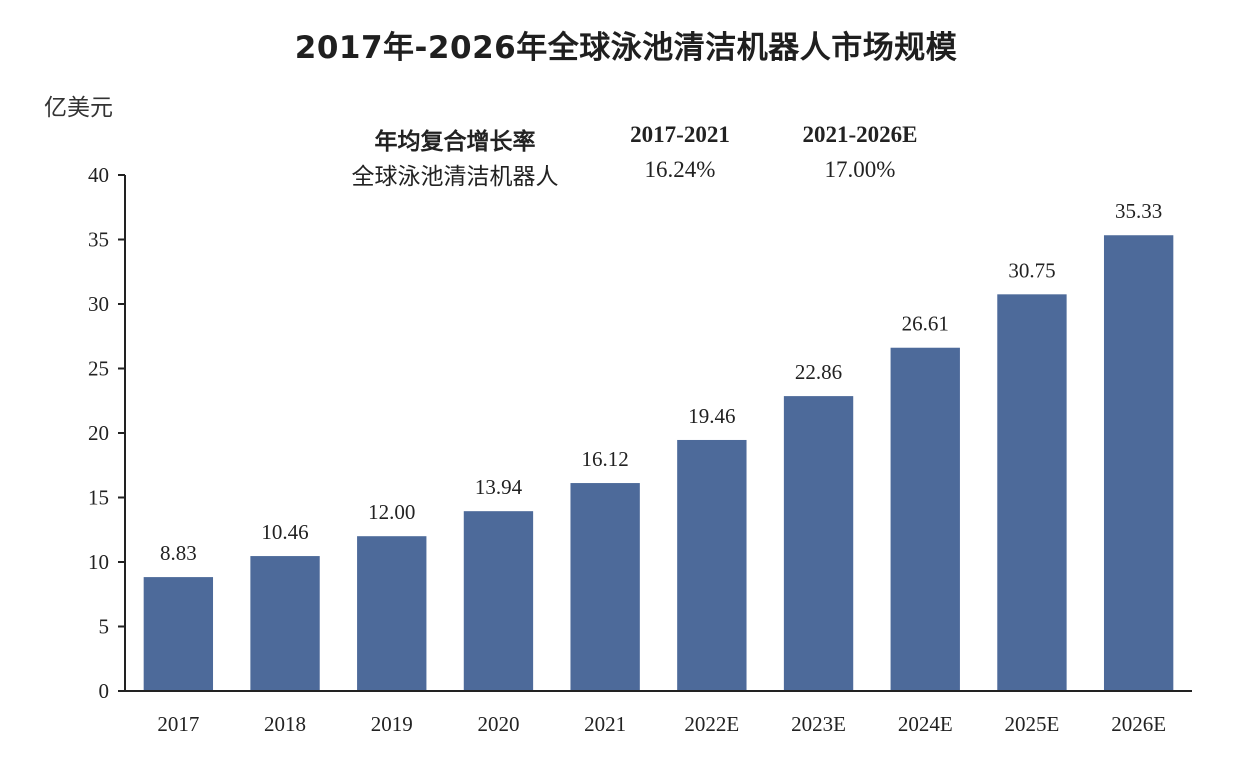 The height and width of the screenshot is (766, 1252). Describe the element at coordinates (285, 623) in the screenshot. I see `bar-2018` at that location.